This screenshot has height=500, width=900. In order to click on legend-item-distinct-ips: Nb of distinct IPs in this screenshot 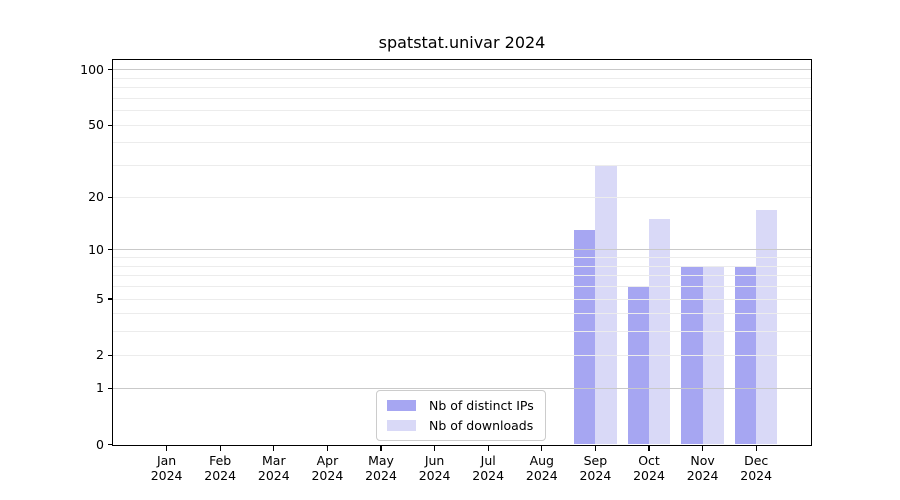, I will do `click(460, 405)`.